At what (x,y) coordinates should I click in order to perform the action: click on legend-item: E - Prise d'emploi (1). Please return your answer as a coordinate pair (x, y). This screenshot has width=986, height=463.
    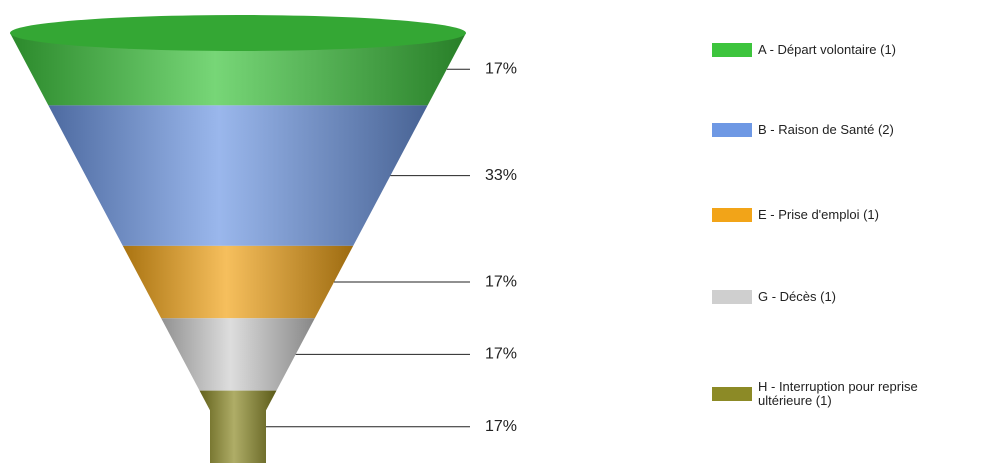
    Looking at the image, I should click on (842, 215).